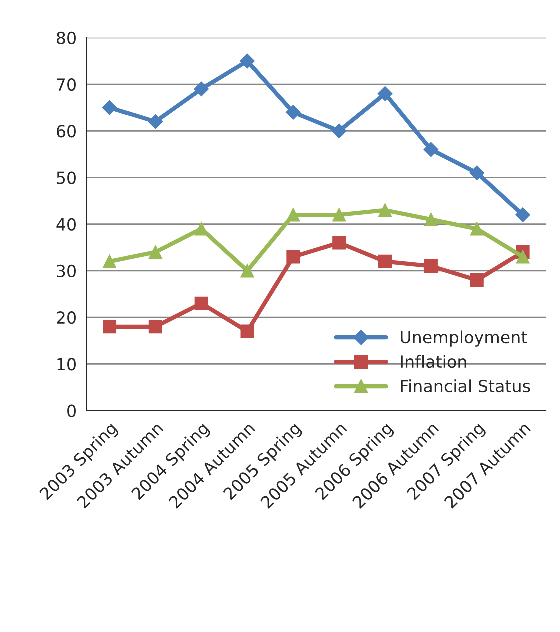 This screenshot has width=560, height=632. What do you see at coordinates (67, 364) in the screenshot?
I see `y-tick-label: 10` at bounding box center [67, 364].